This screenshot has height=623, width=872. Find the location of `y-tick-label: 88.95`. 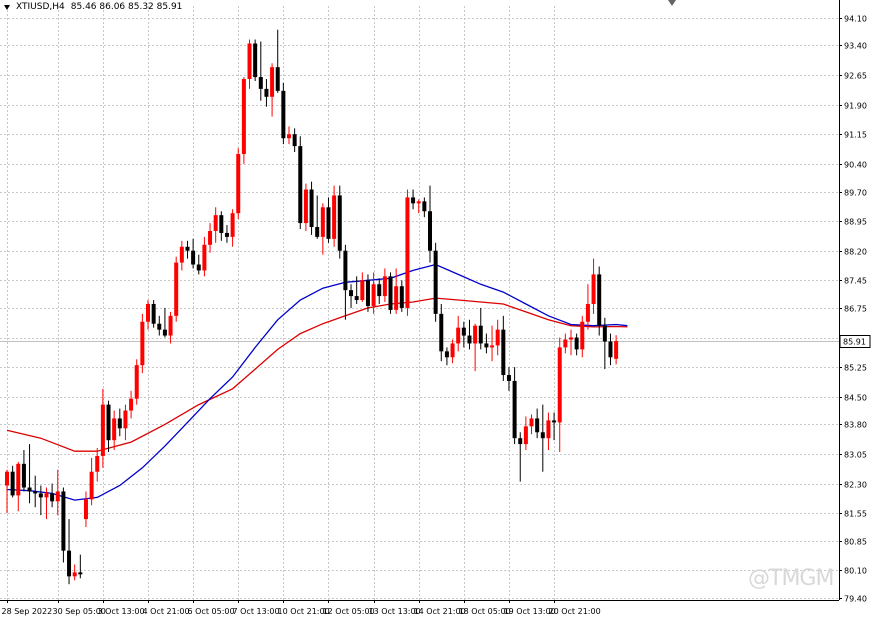

y-tick-label: 88.95 is located at coordinates (855, 222).